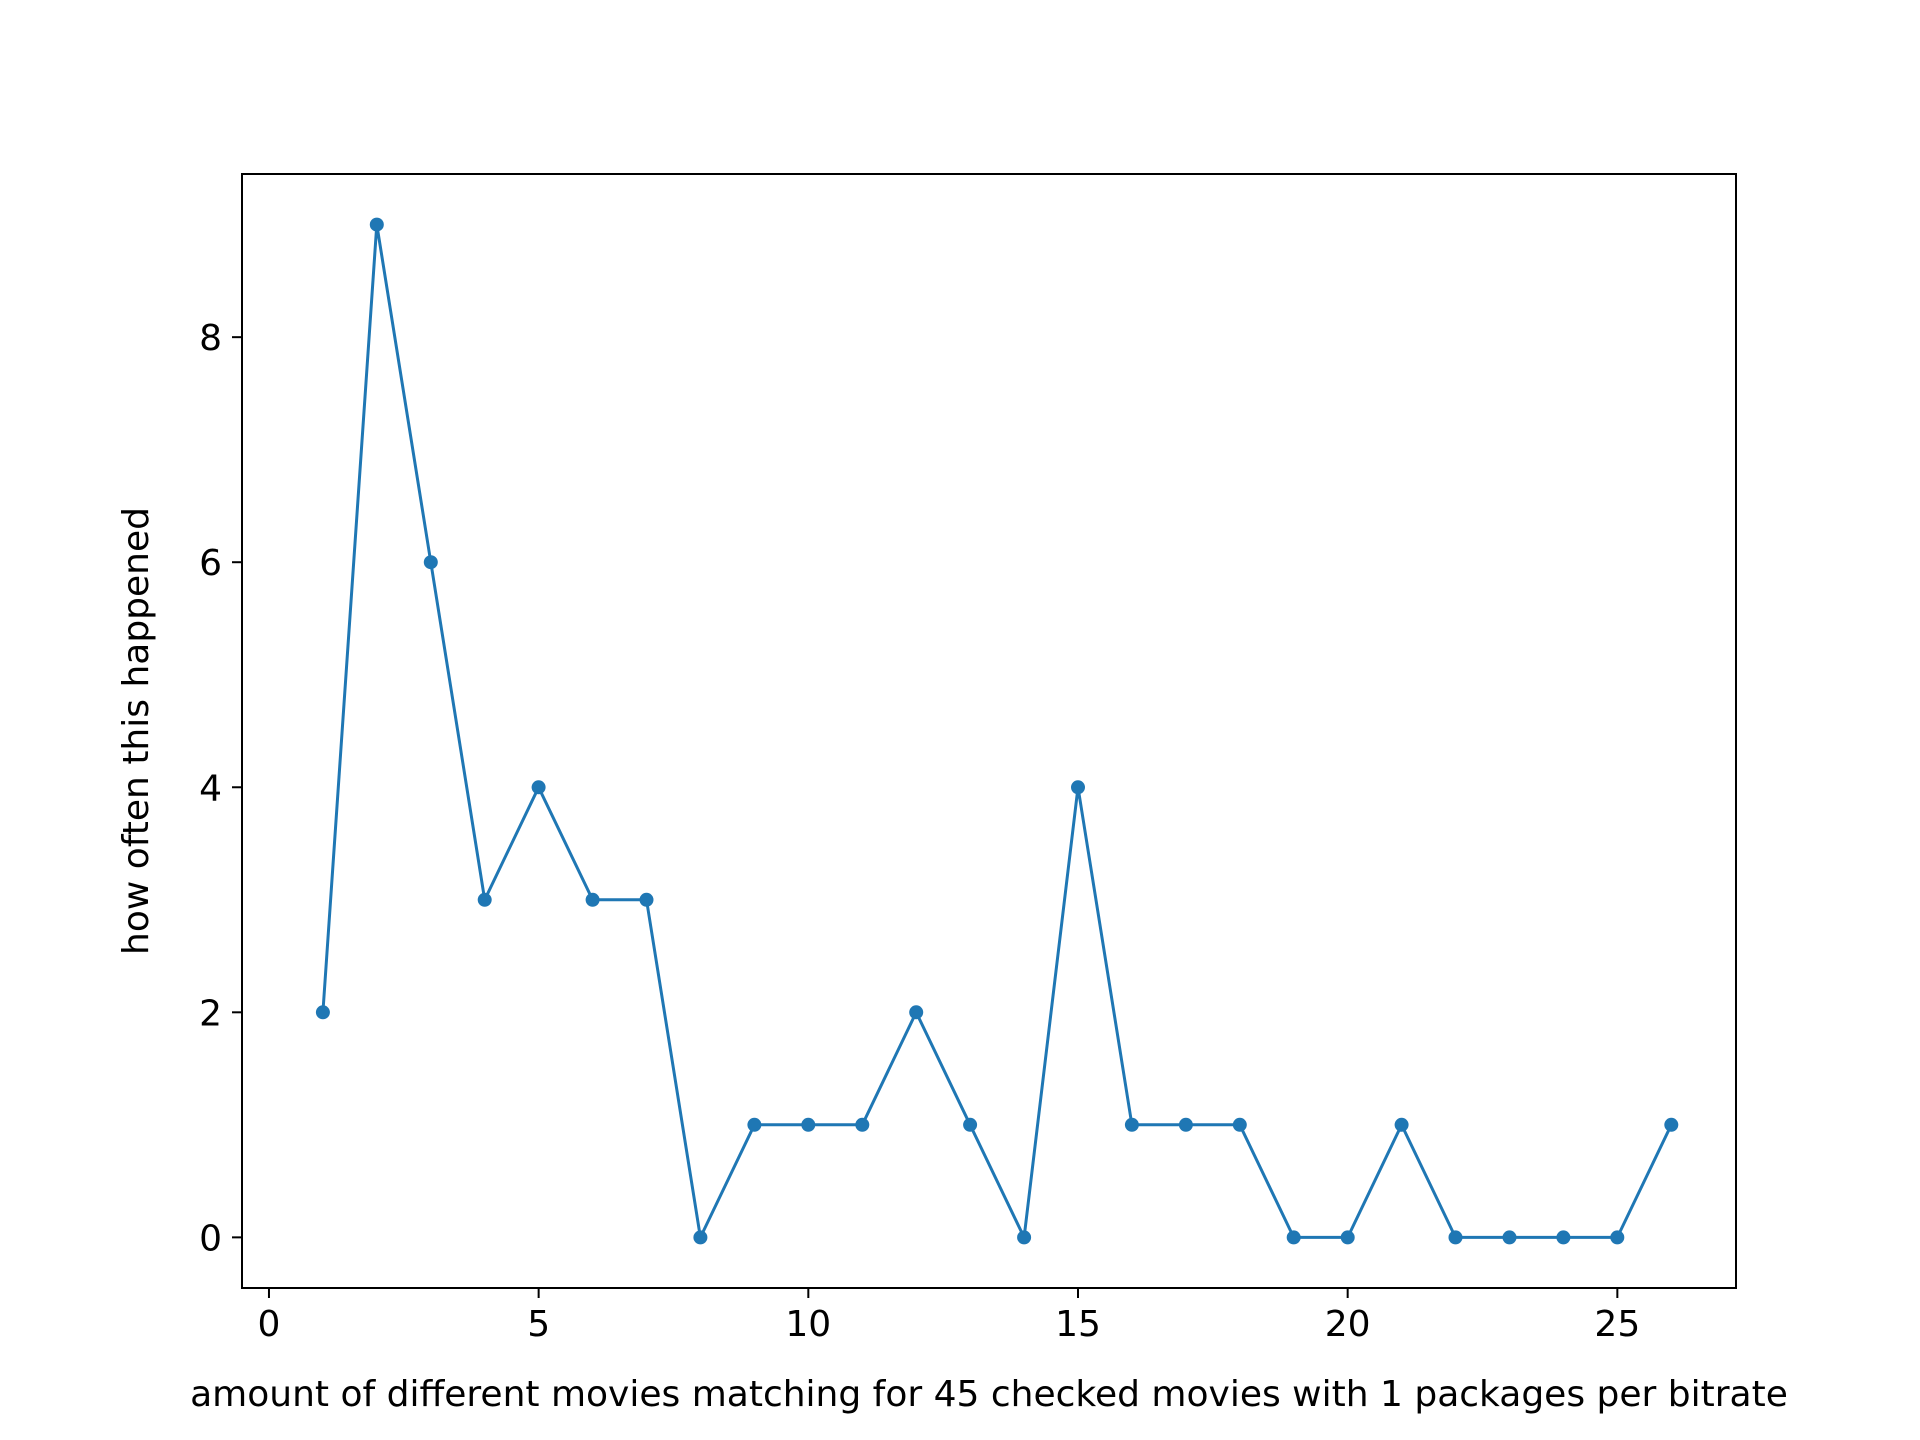 The image size is (1920, 1440). What do you see at coordinates (210, 1238) in the screenshot?
I see `y-tick-label: 0` at bounding box center [210, 1238].